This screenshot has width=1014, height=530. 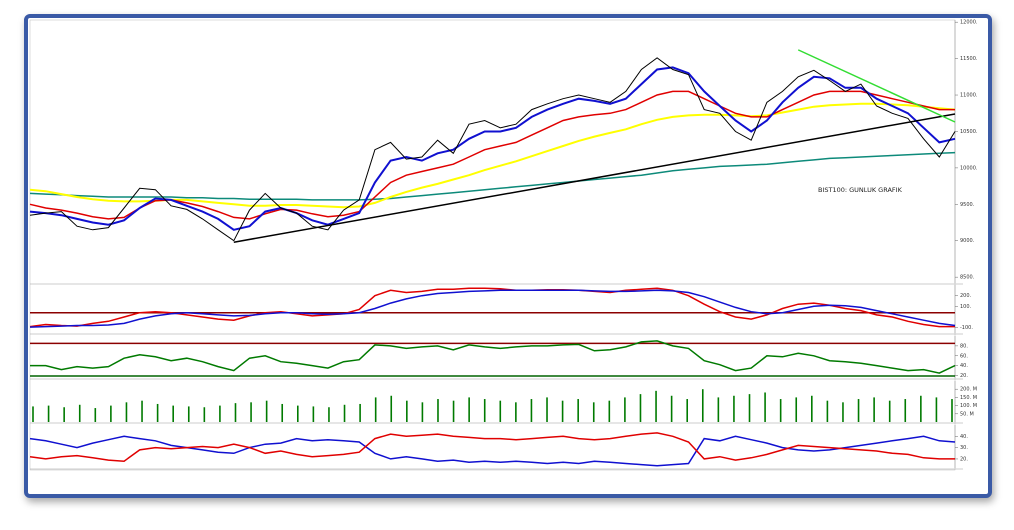 What do you see at coordinates (967, 278) in the screenshot?
I see `y-tick-label: 8500.` at bounding box center [967, 278].